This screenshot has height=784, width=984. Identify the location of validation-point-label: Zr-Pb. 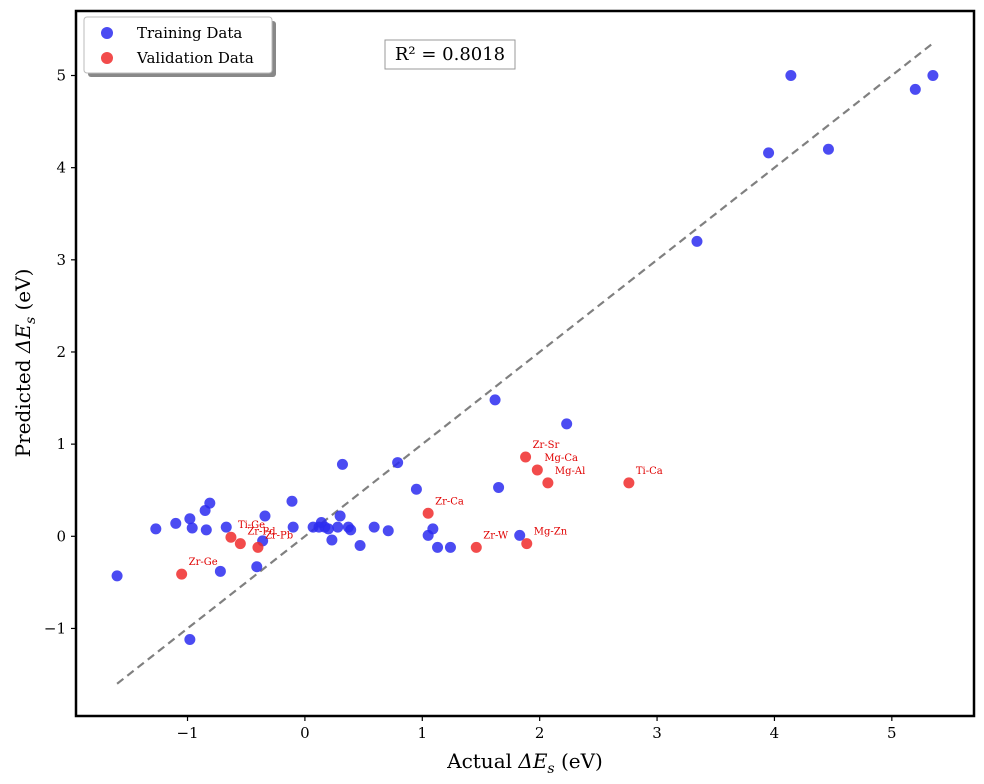
(279, 535).